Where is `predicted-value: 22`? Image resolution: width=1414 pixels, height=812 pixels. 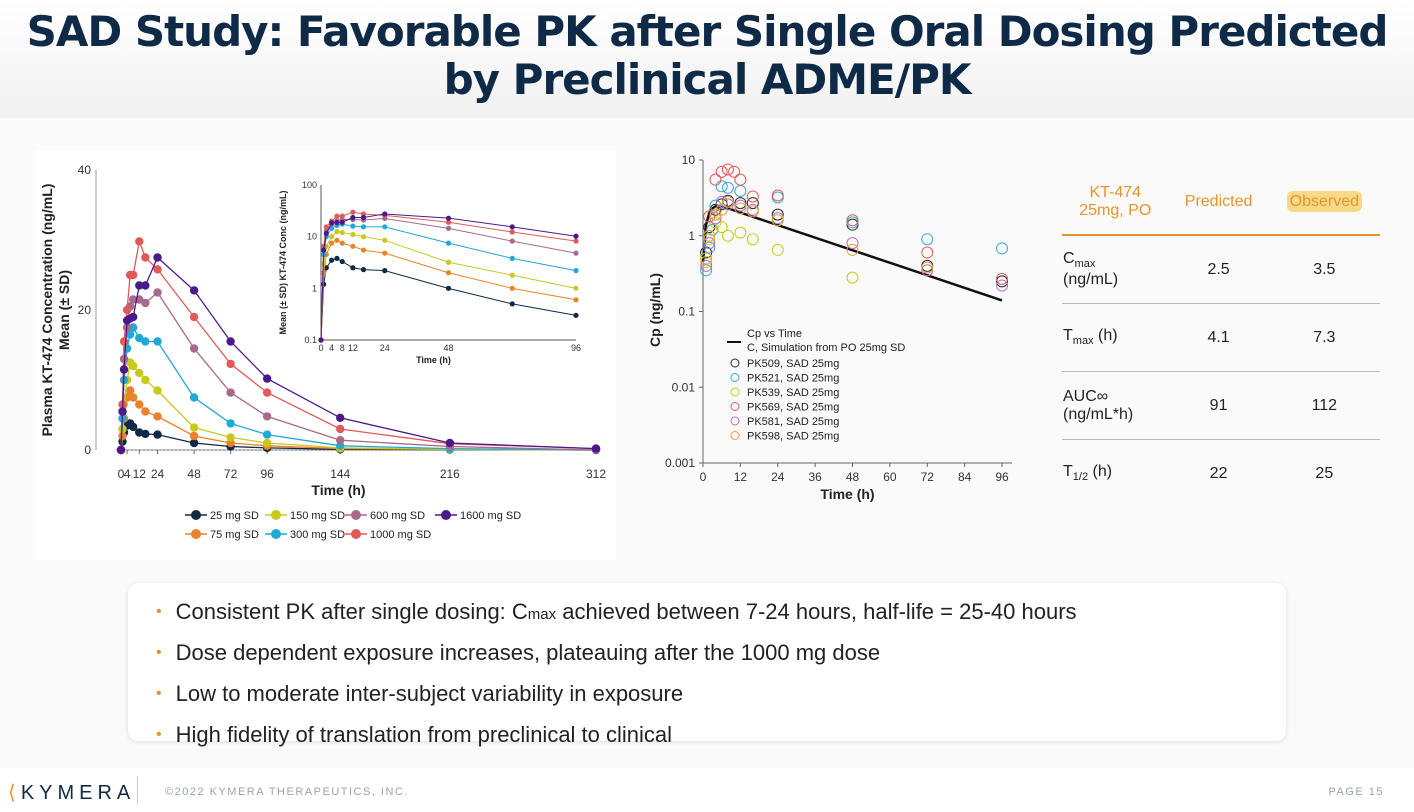 predicted-value: 22 is located at coordinates (1218, 473).